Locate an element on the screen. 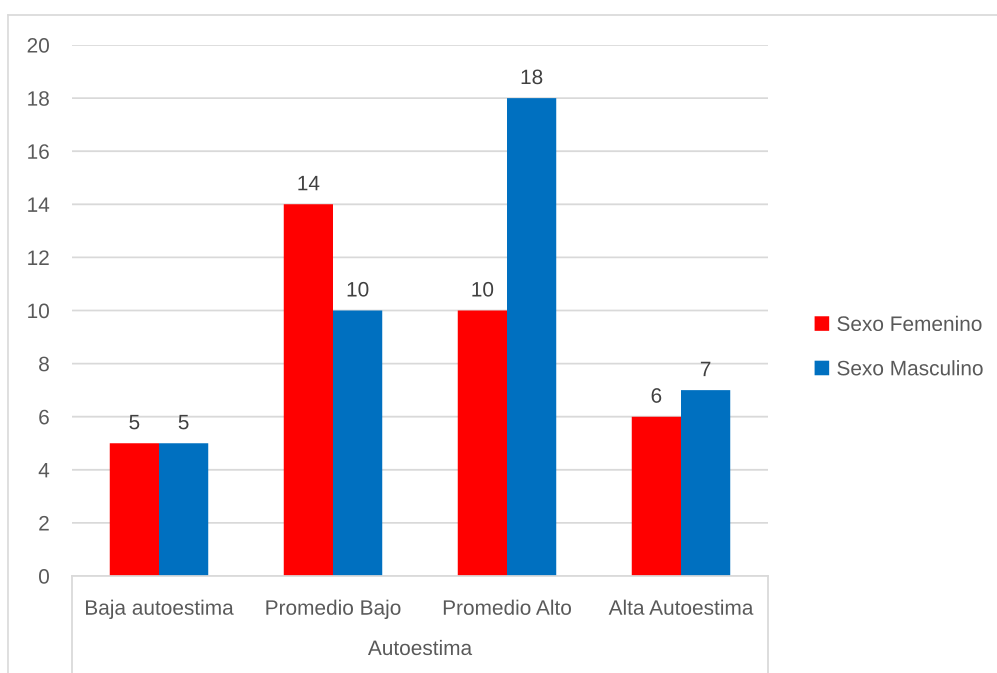  y-tick-label: 6 is located at coordinates (44, 417).